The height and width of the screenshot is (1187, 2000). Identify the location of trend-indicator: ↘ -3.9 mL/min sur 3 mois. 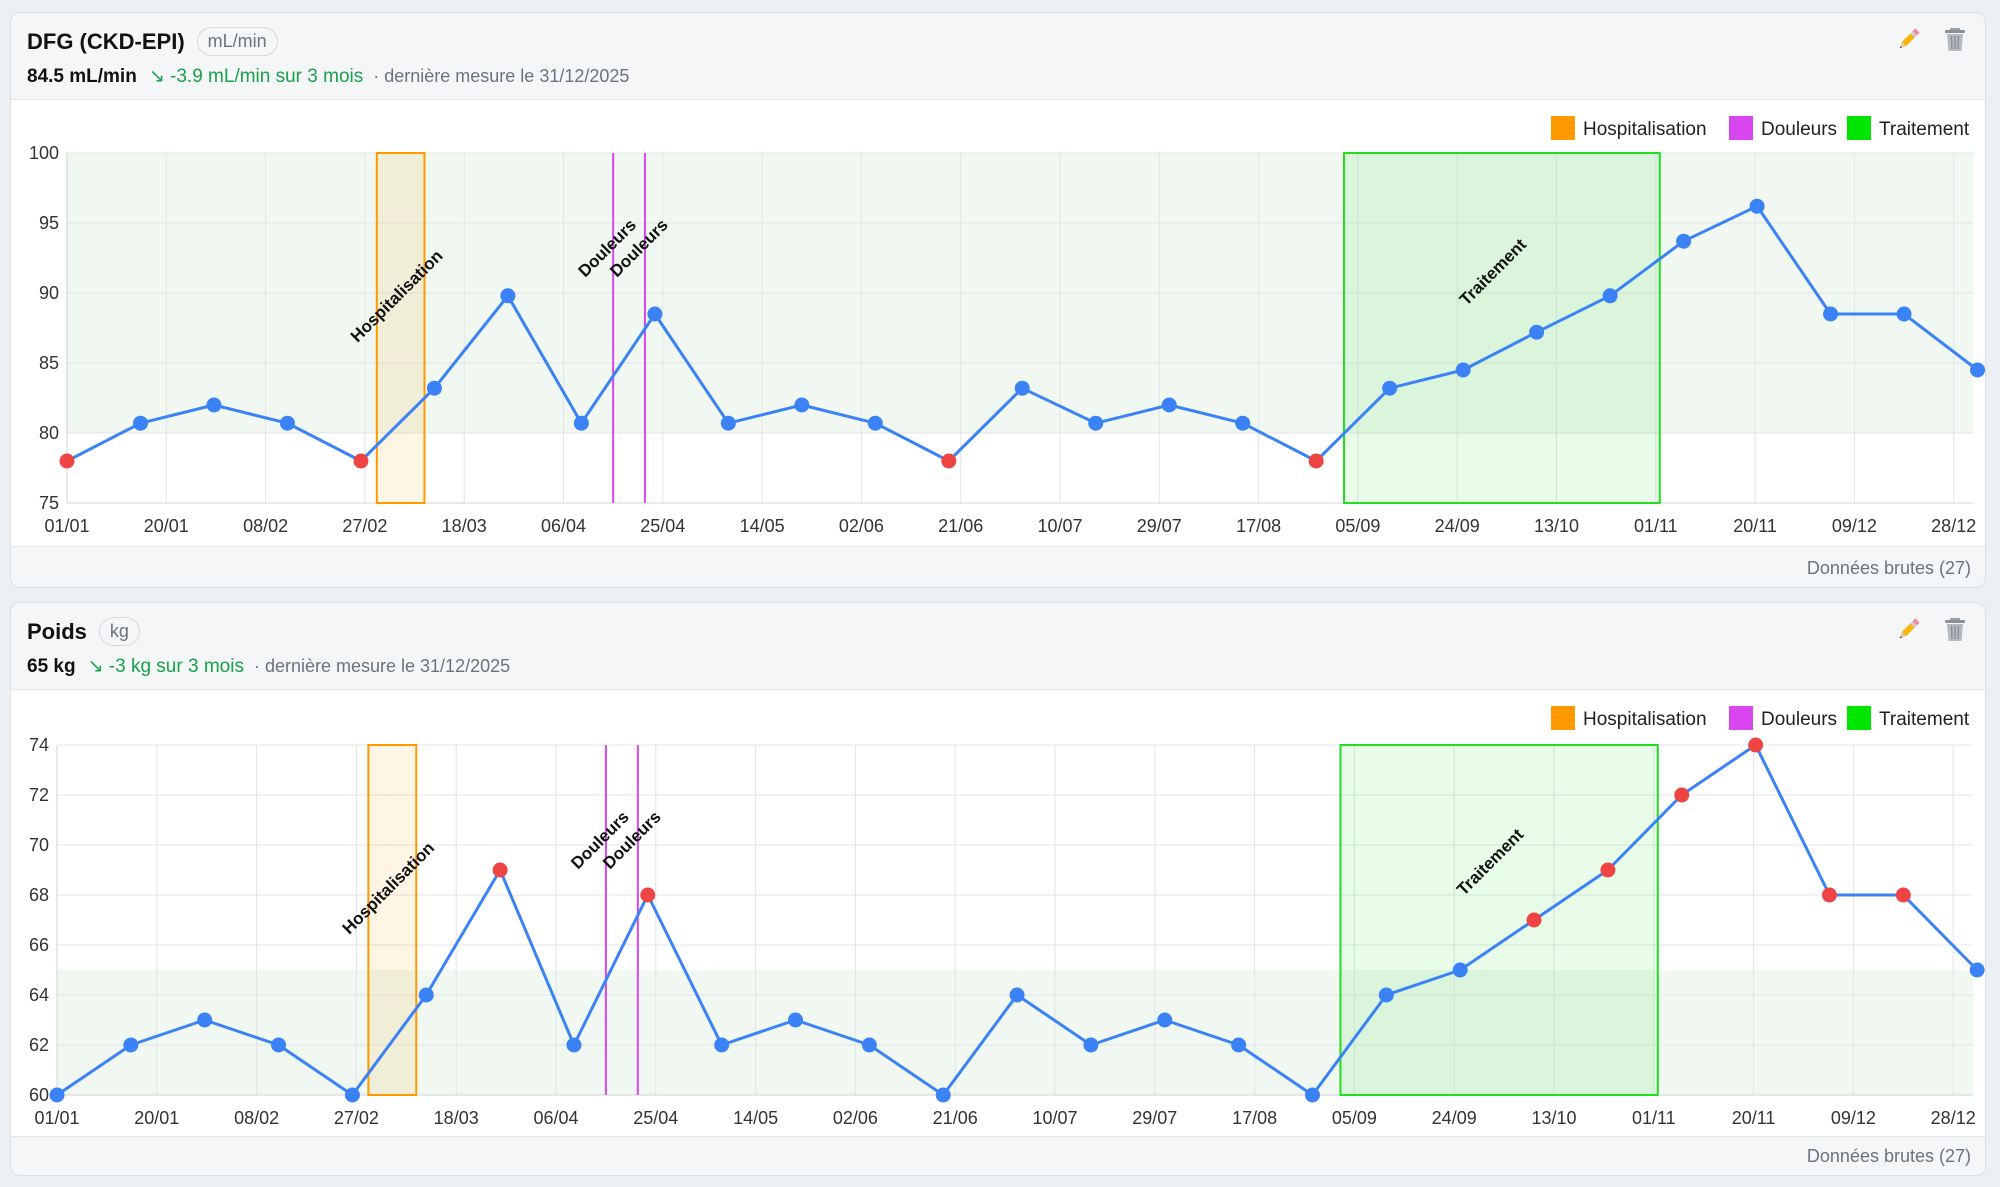
(256, 76).